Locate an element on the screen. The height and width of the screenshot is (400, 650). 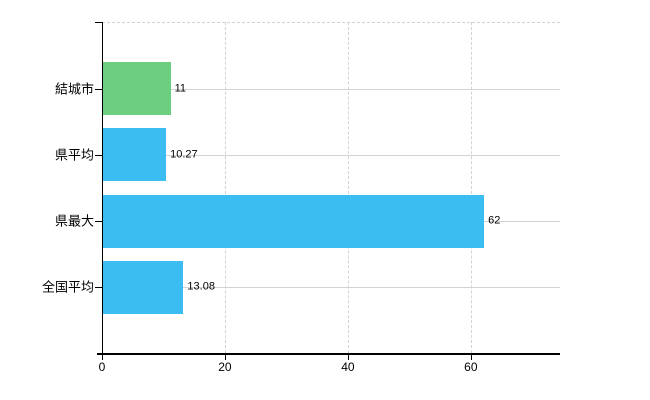
category-label: 全国平均 is located at coordinates (67, 287).